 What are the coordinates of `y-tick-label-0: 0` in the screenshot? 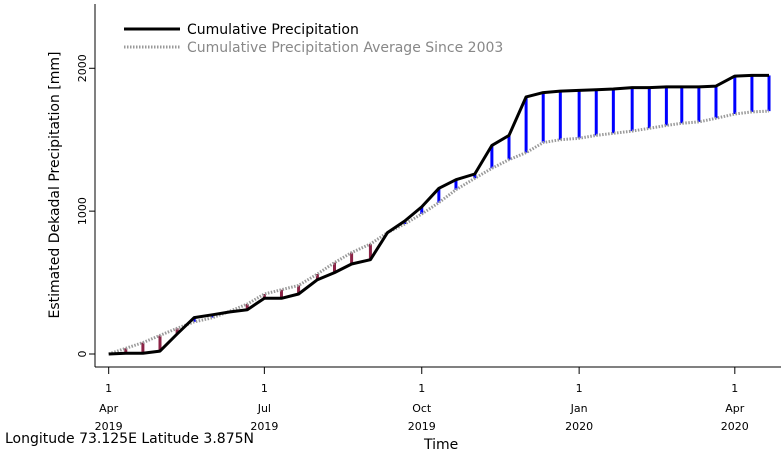 It's located at (82, 354).